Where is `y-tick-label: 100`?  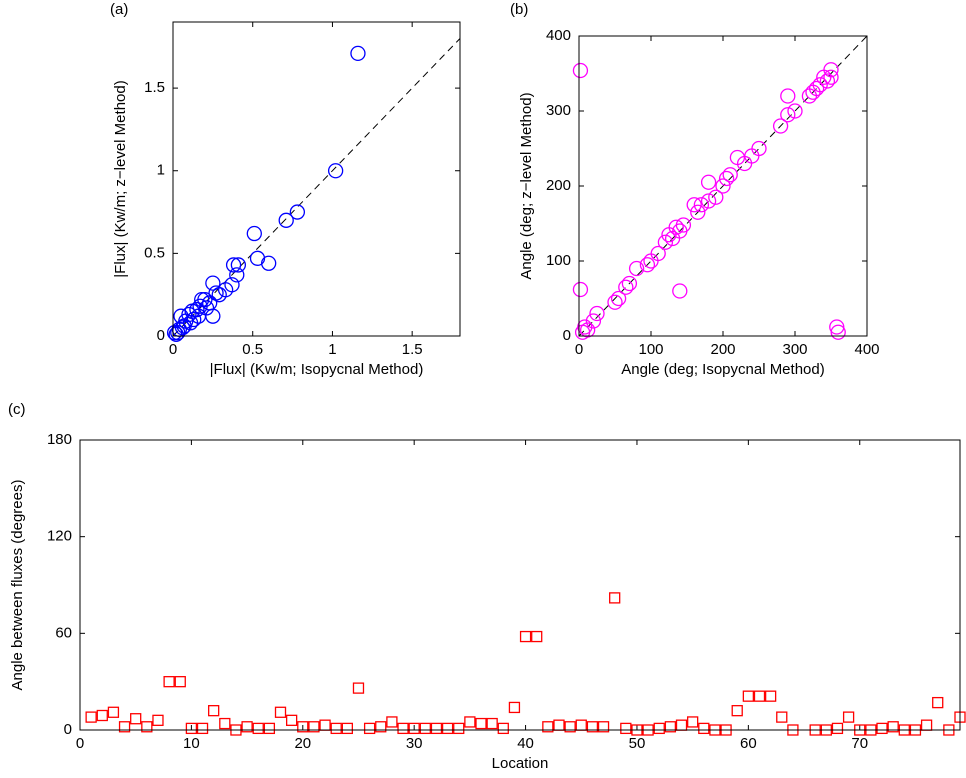 y-tick-label: 100 is located at coordinates (558, 260).